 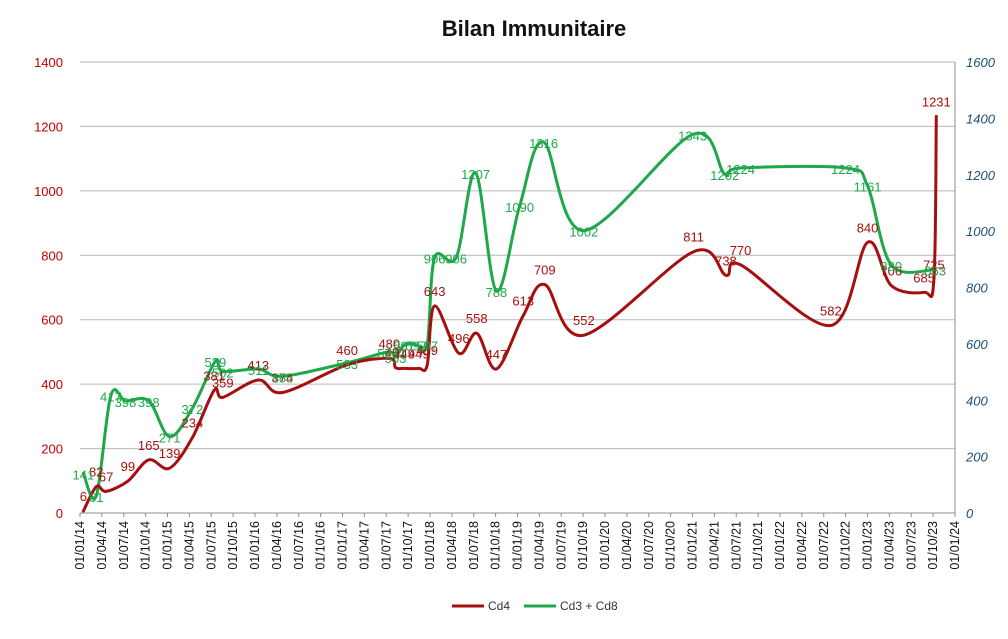 What do you see at coordinates (868, 227) in the screenshot?
I see `data-label-cd4: 840` at bounding box center [868, 227].